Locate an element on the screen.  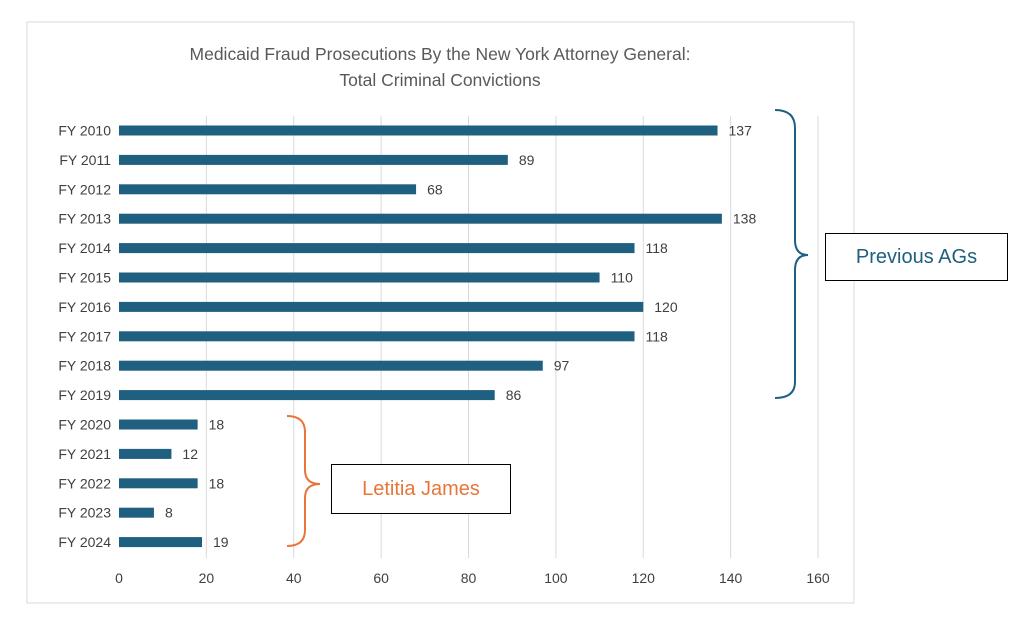
category-label: FY 2015 is located at coordinates (84, 278).